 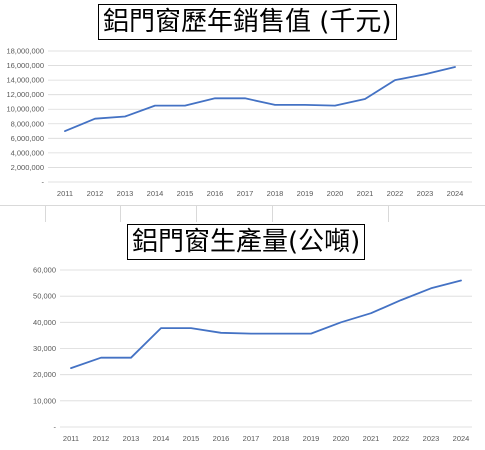 I want to click on y-tick-label: 18,000,000, so click(x=25, y=51).